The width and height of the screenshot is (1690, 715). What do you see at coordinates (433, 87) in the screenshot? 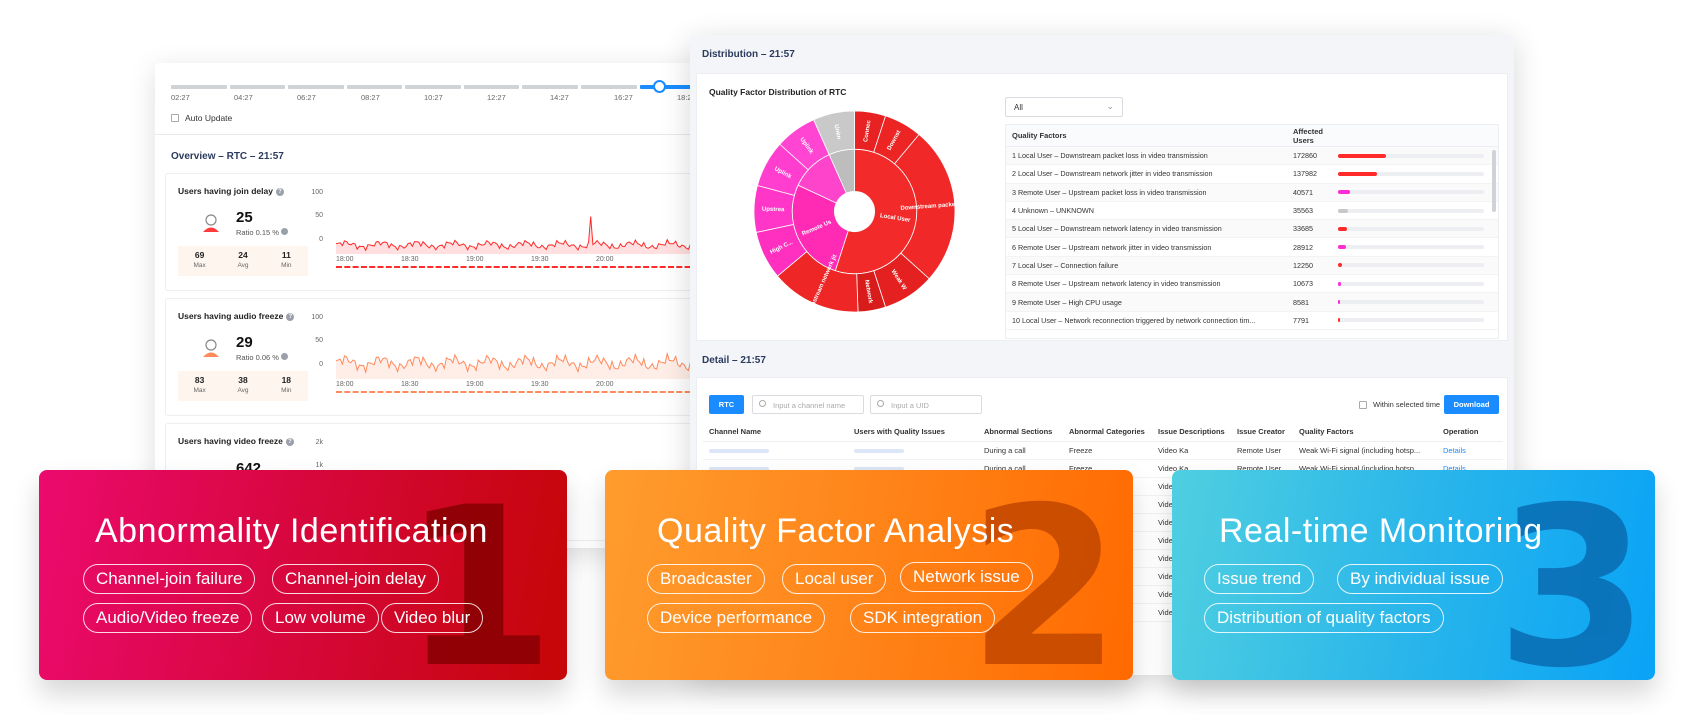
I see `timeline-track` at bounding box center [433, 87].